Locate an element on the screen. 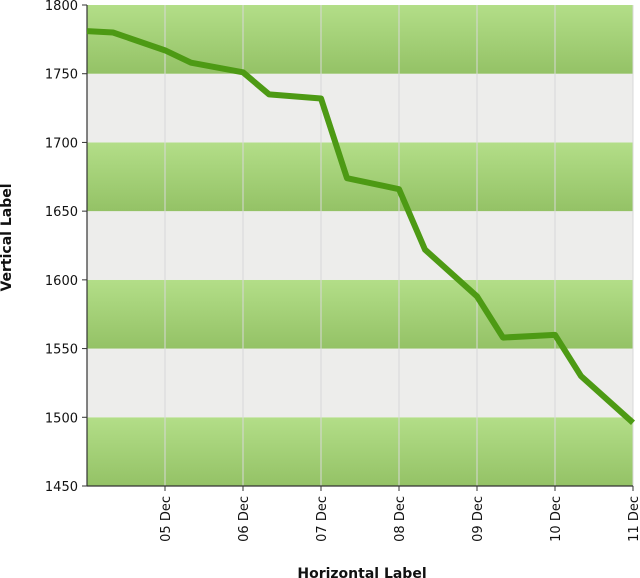 The image size is (640, 578). y-tick-label: 1450 is located at coordinates (61, 487).